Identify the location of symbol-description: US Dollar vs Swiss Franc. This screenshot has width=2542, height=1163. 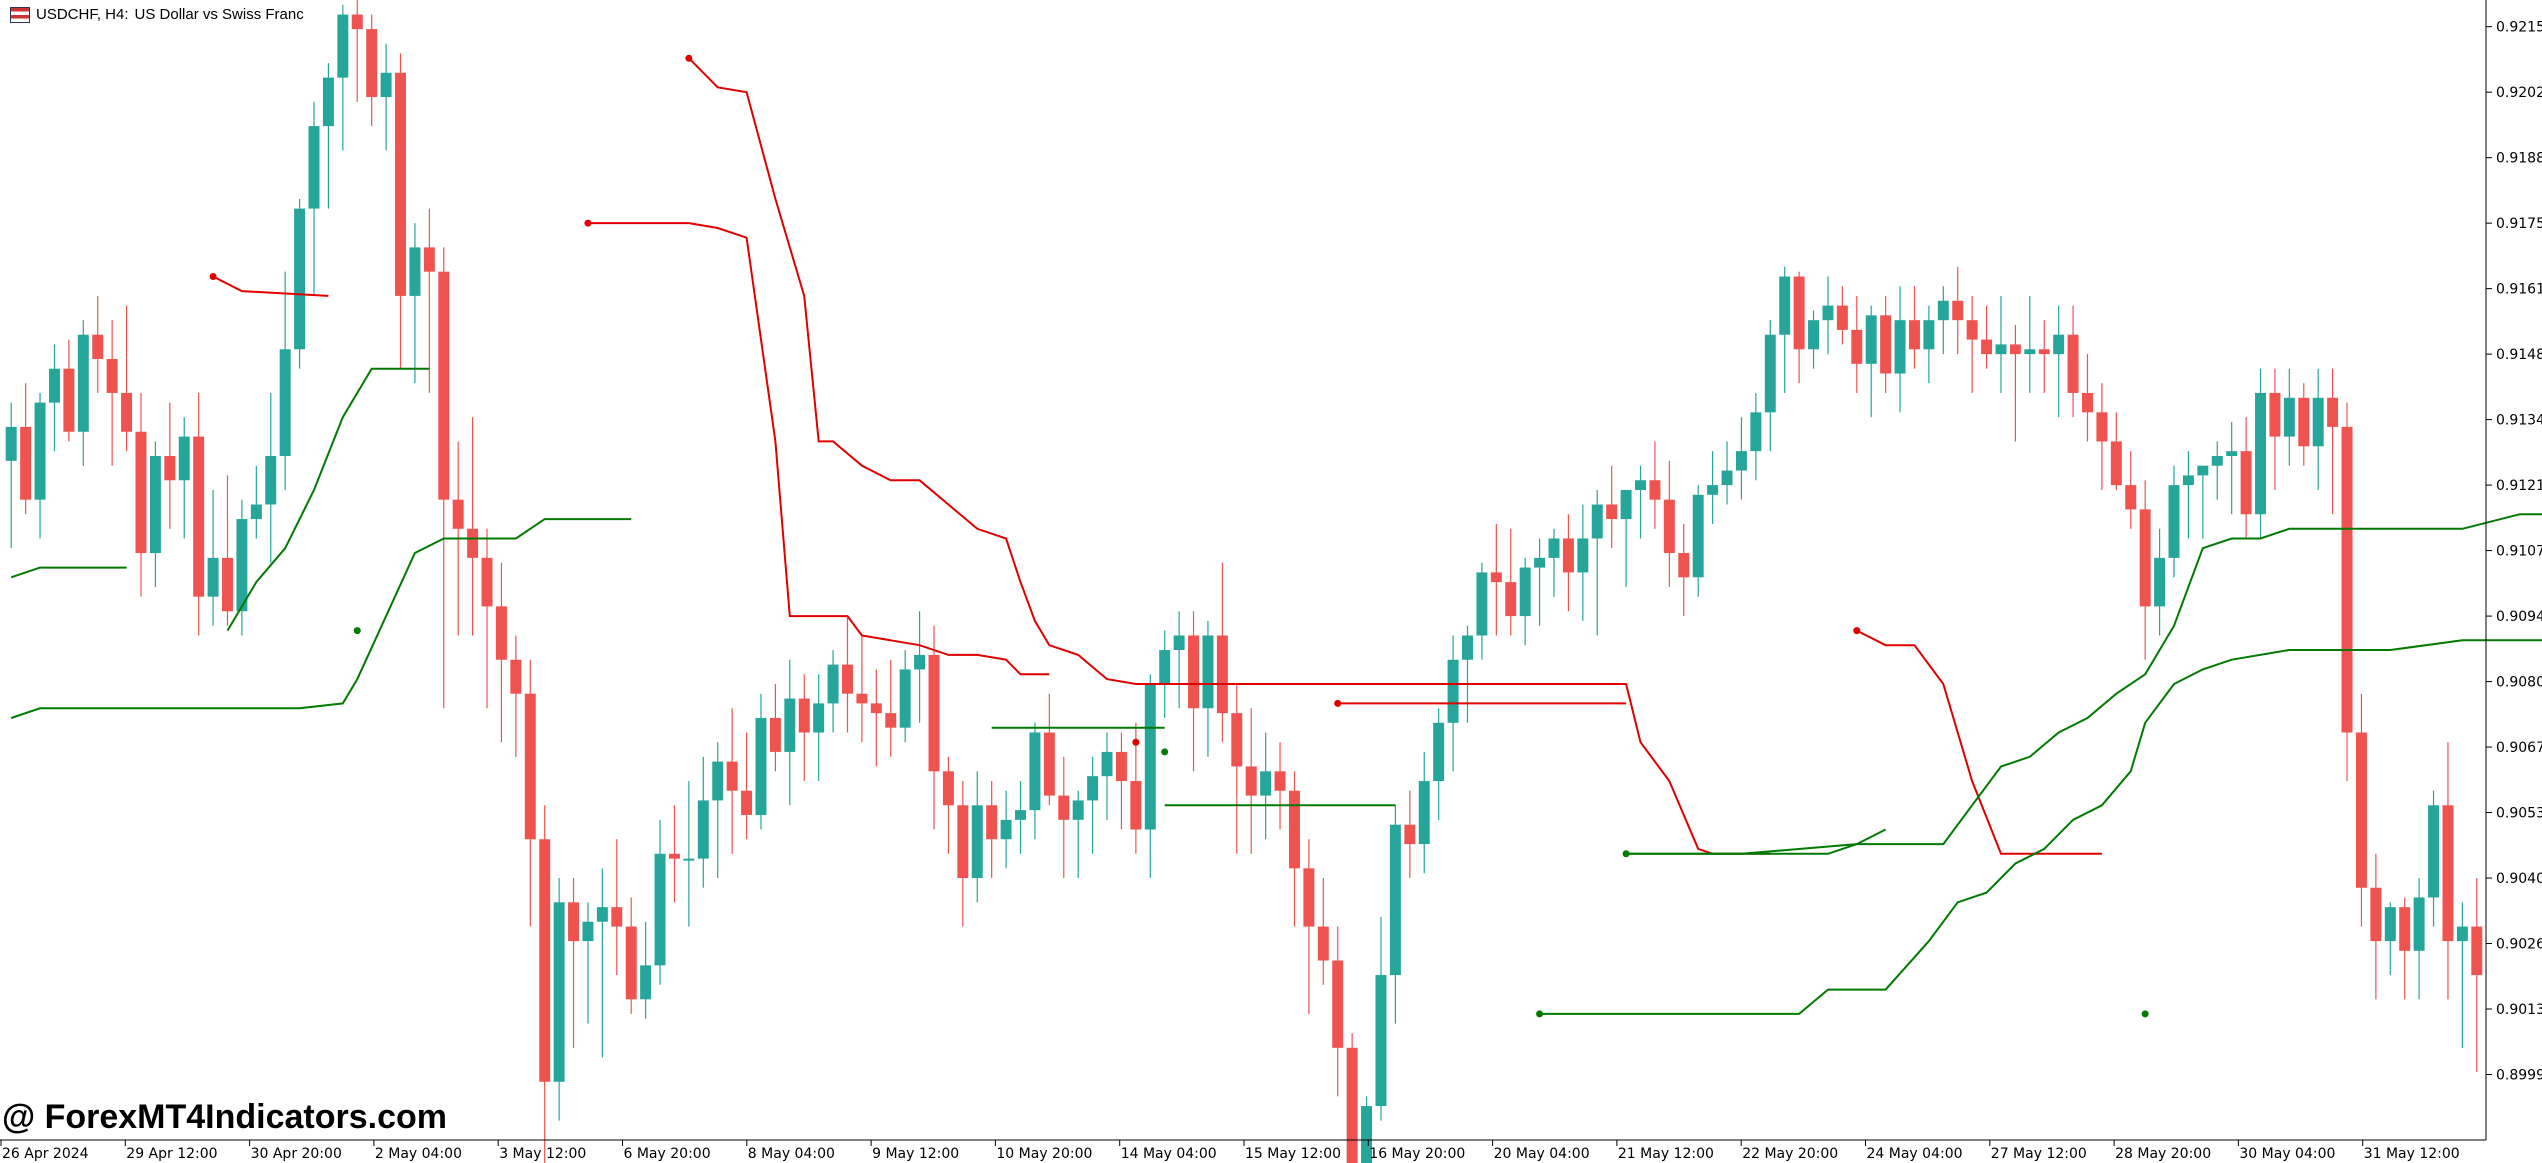
(219, 14).